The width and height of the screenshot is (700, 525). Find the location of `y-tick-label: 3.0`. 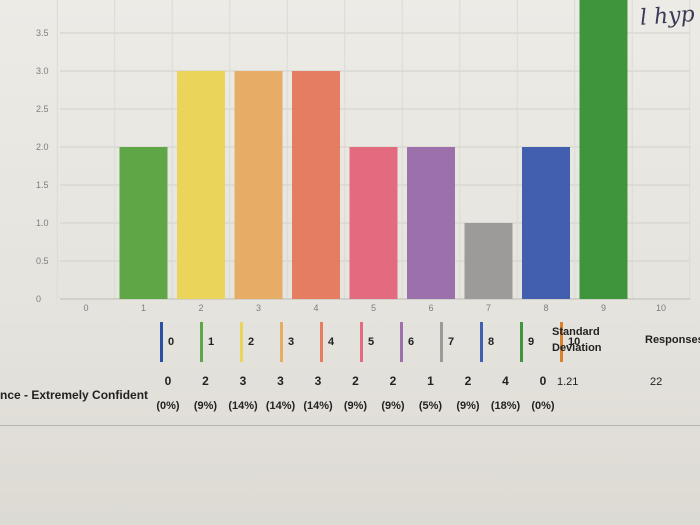

y-tick-label: 3.0 is located at coordinates (42, 71).